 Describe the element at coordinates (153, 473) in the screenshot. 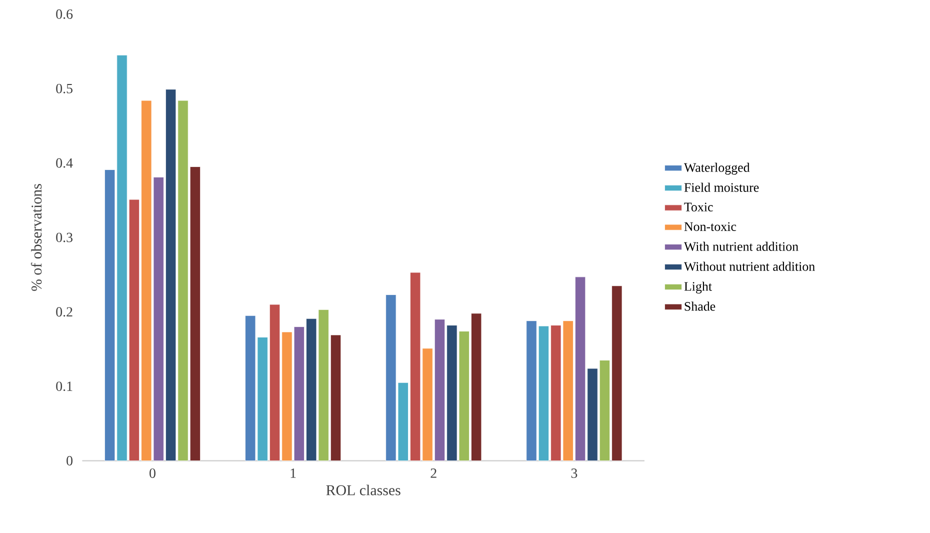

I see `x-tick-label: 0` at that location.